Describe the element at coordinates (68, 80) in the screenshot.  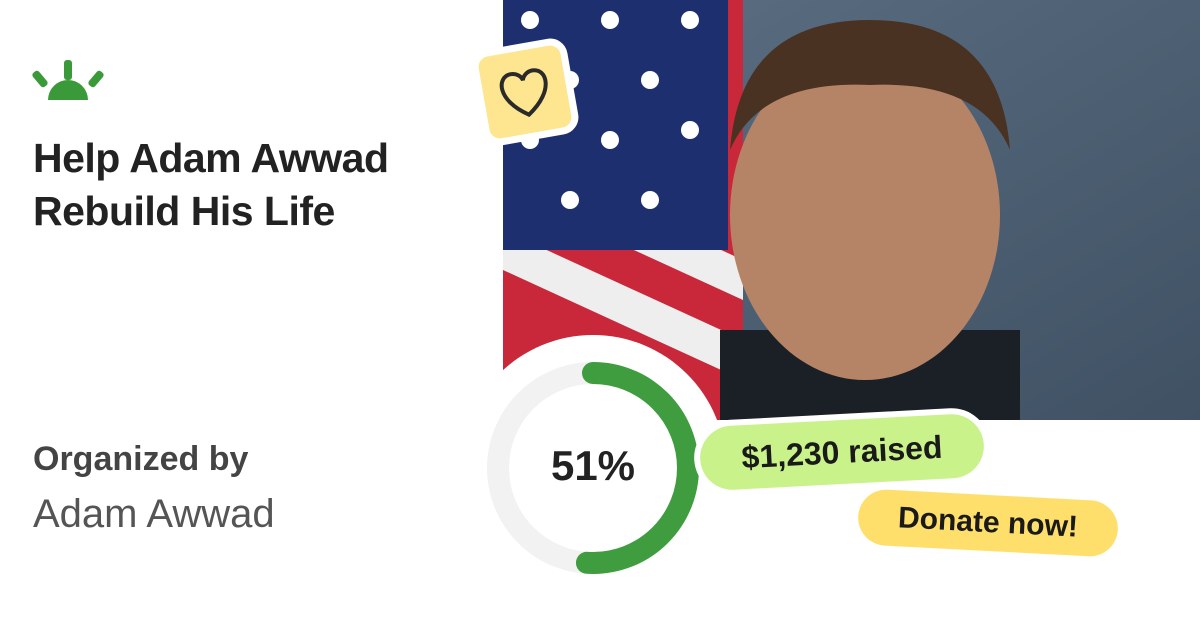
I see `logo` at that location.